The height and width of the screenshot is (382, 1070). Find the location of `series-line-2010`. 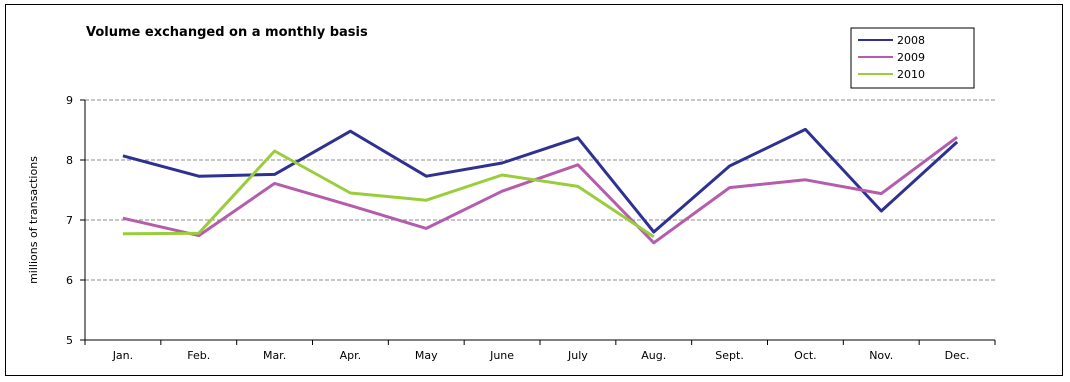

series-line-2010 is located at coordinates (388, 194).